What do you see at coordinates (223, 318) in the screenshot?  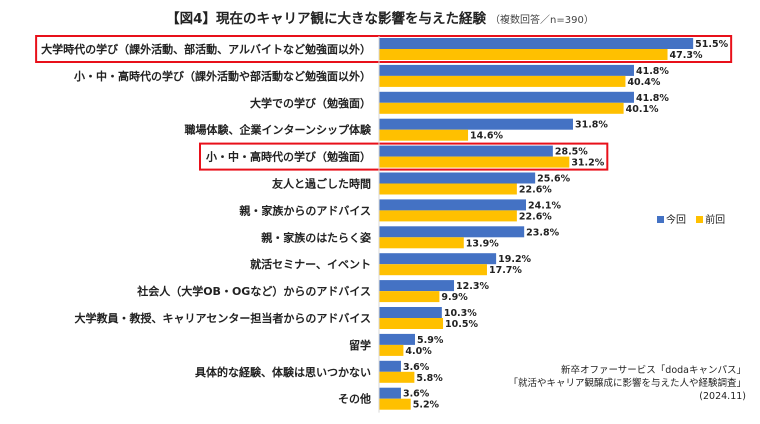 I see `category-label: 大学教員・教授、キャリアセンター担当者からのアドバイス` at bounding box center [223, 318].